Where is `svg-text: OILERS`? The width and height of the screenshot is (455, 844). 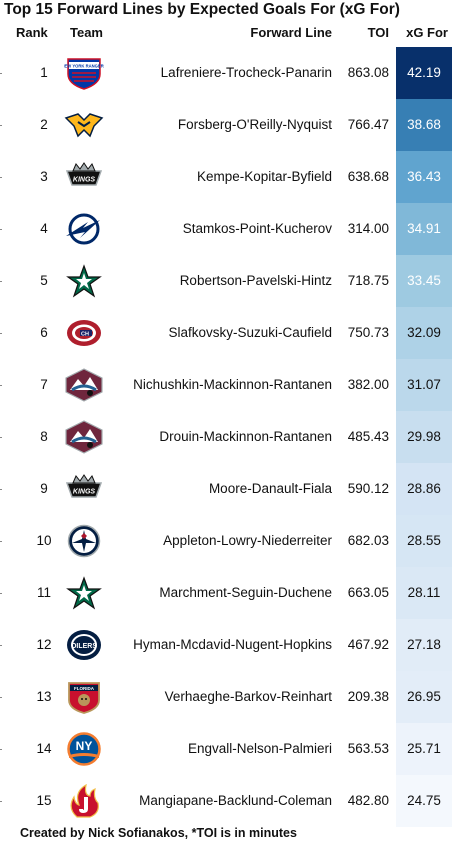
svg-text: OILERS is located at coordinates (84, 646).